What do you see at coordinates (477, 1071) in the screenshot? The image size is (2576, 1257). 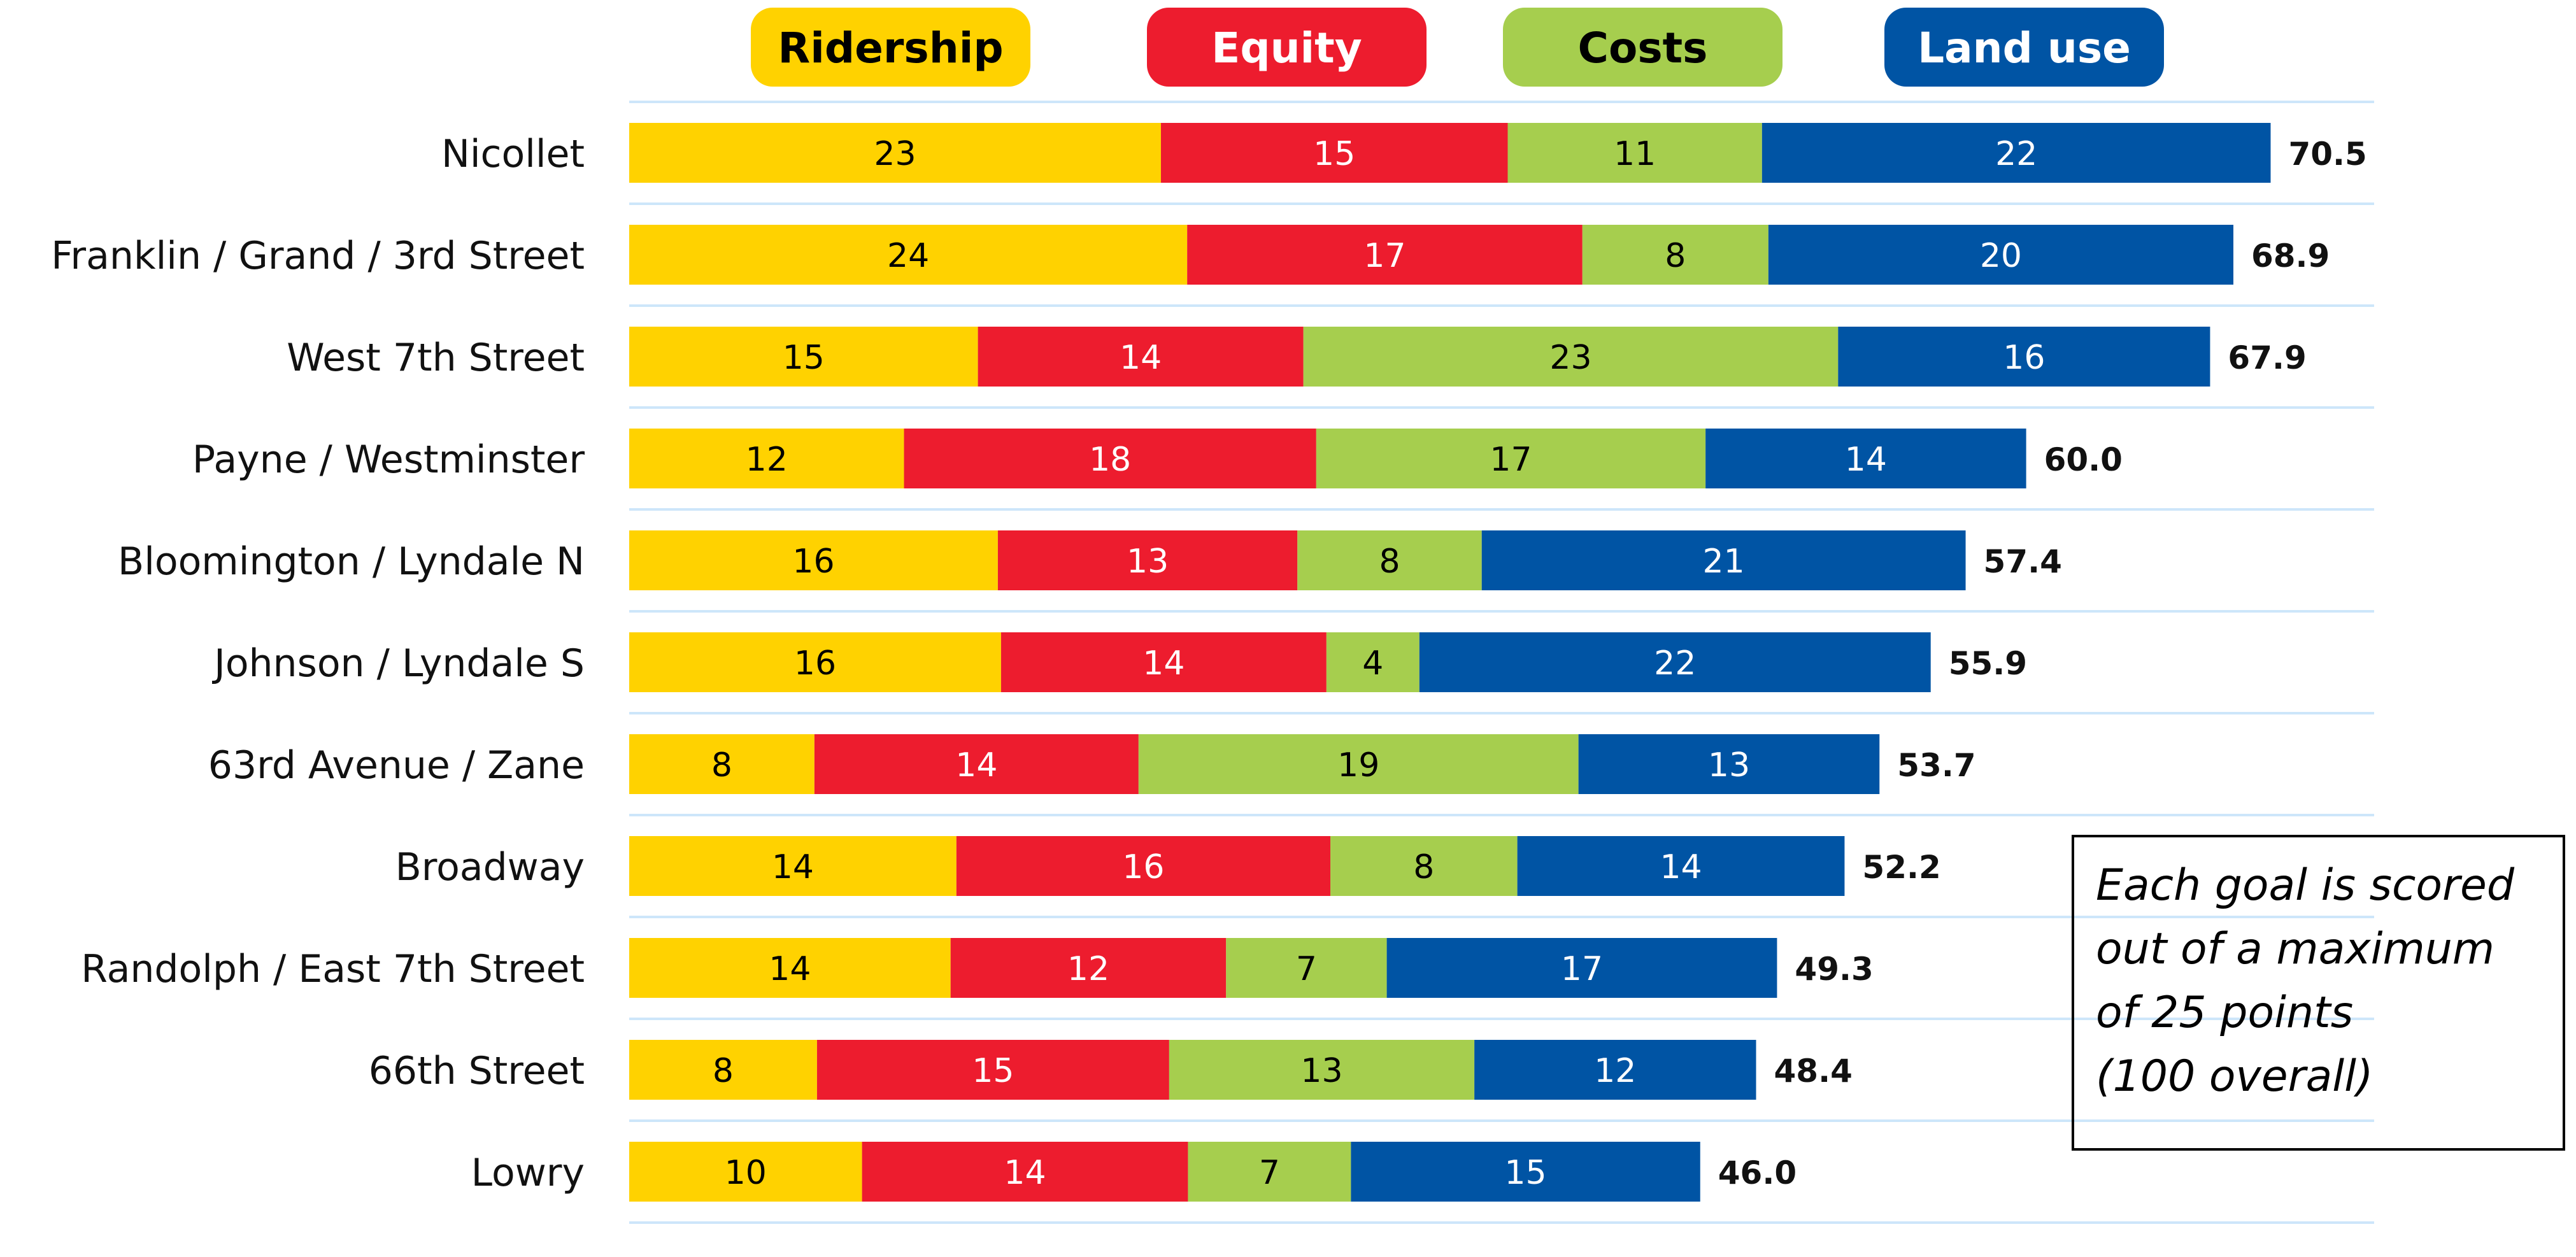 I see `category-label: 66th Street` at bounding box center [477, 1071].